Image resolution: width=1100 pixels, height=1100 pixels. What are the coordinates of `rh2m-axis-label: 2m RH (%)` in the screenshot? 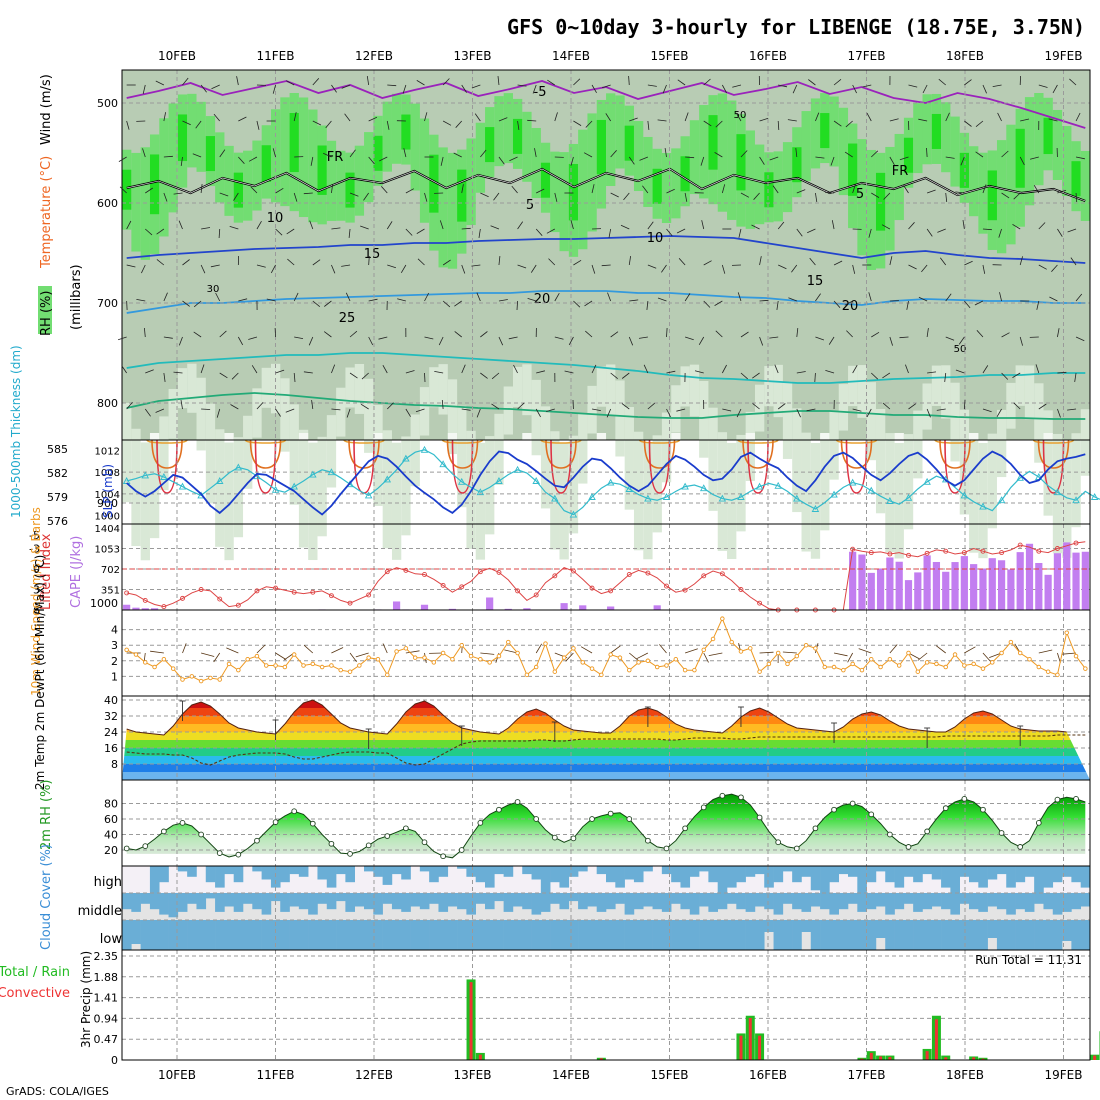 It's located at (46, 814).